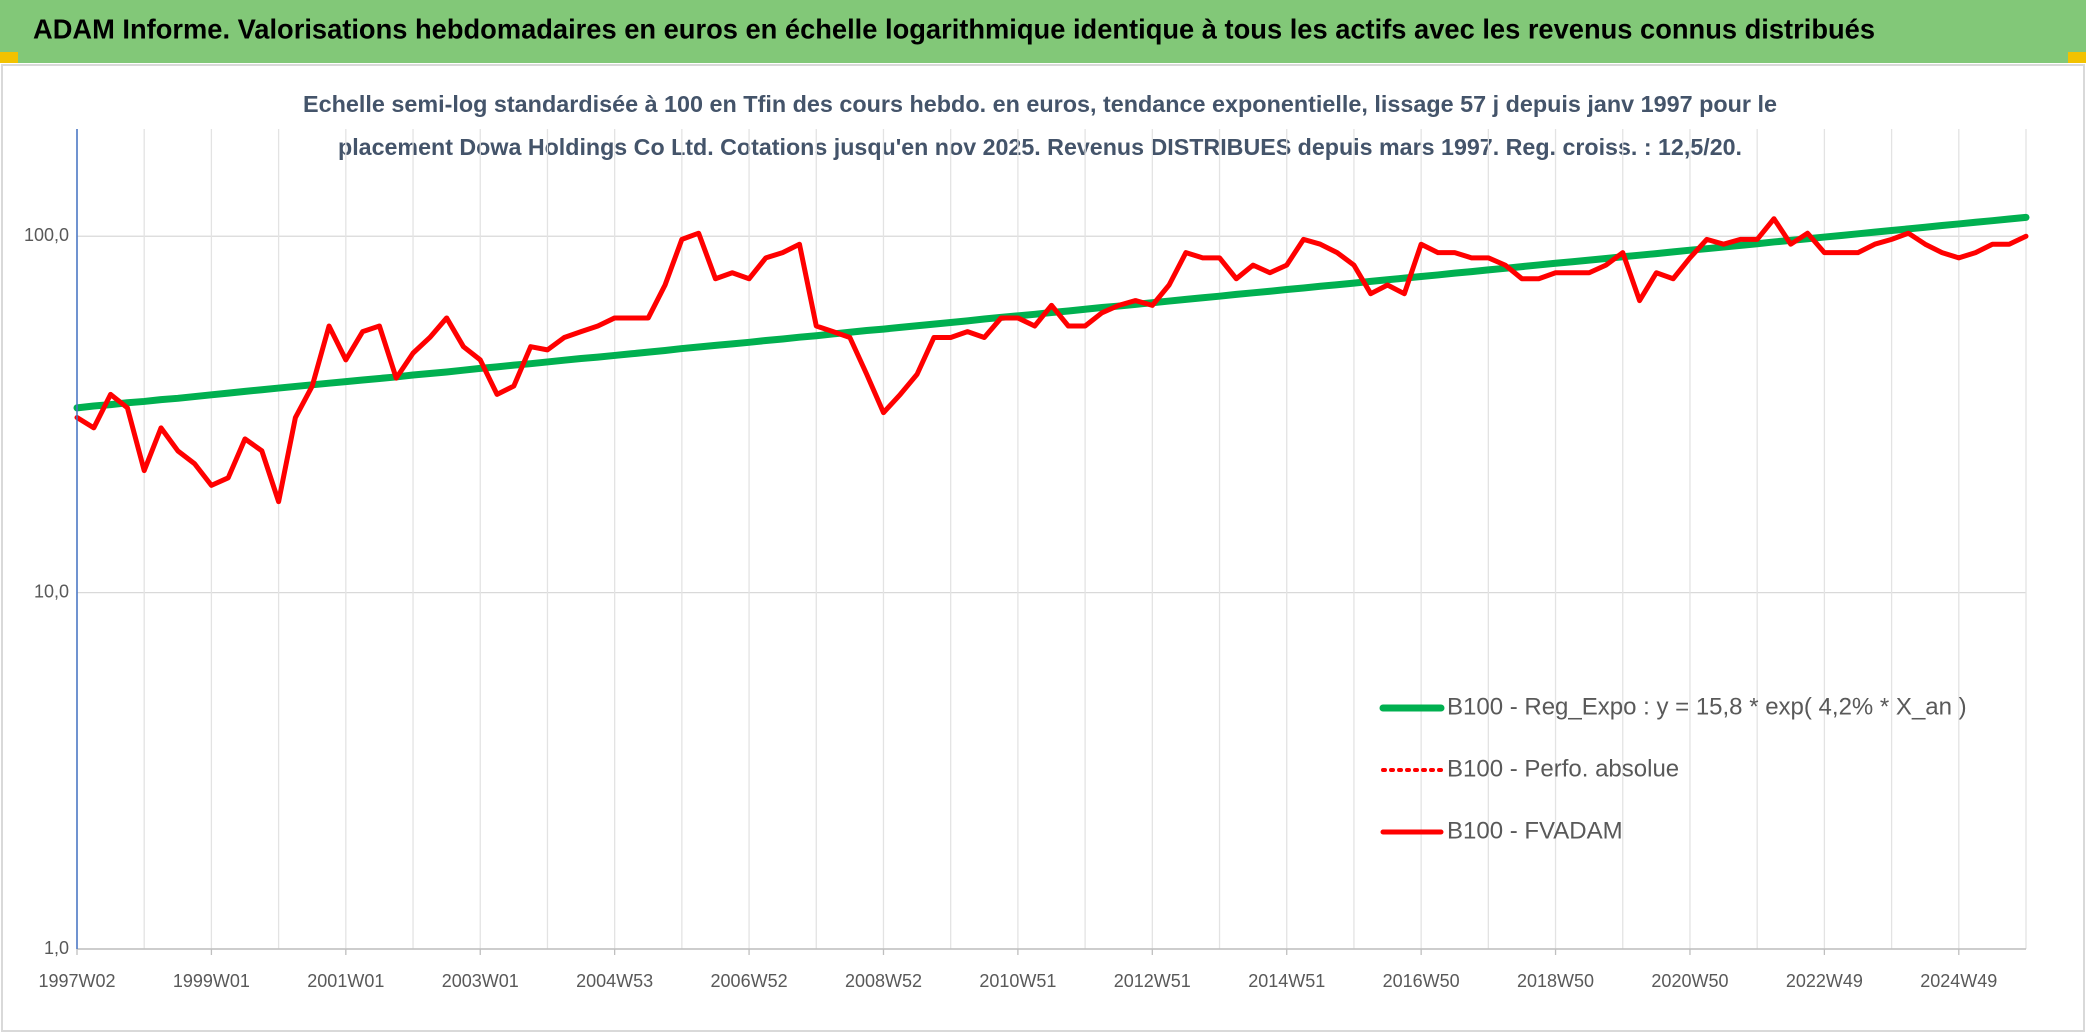  What do you see at coordinates (1958, 981) in the screenshot?
I see `x-tick-label: 2024W49` at bounding box center [1958, 981].